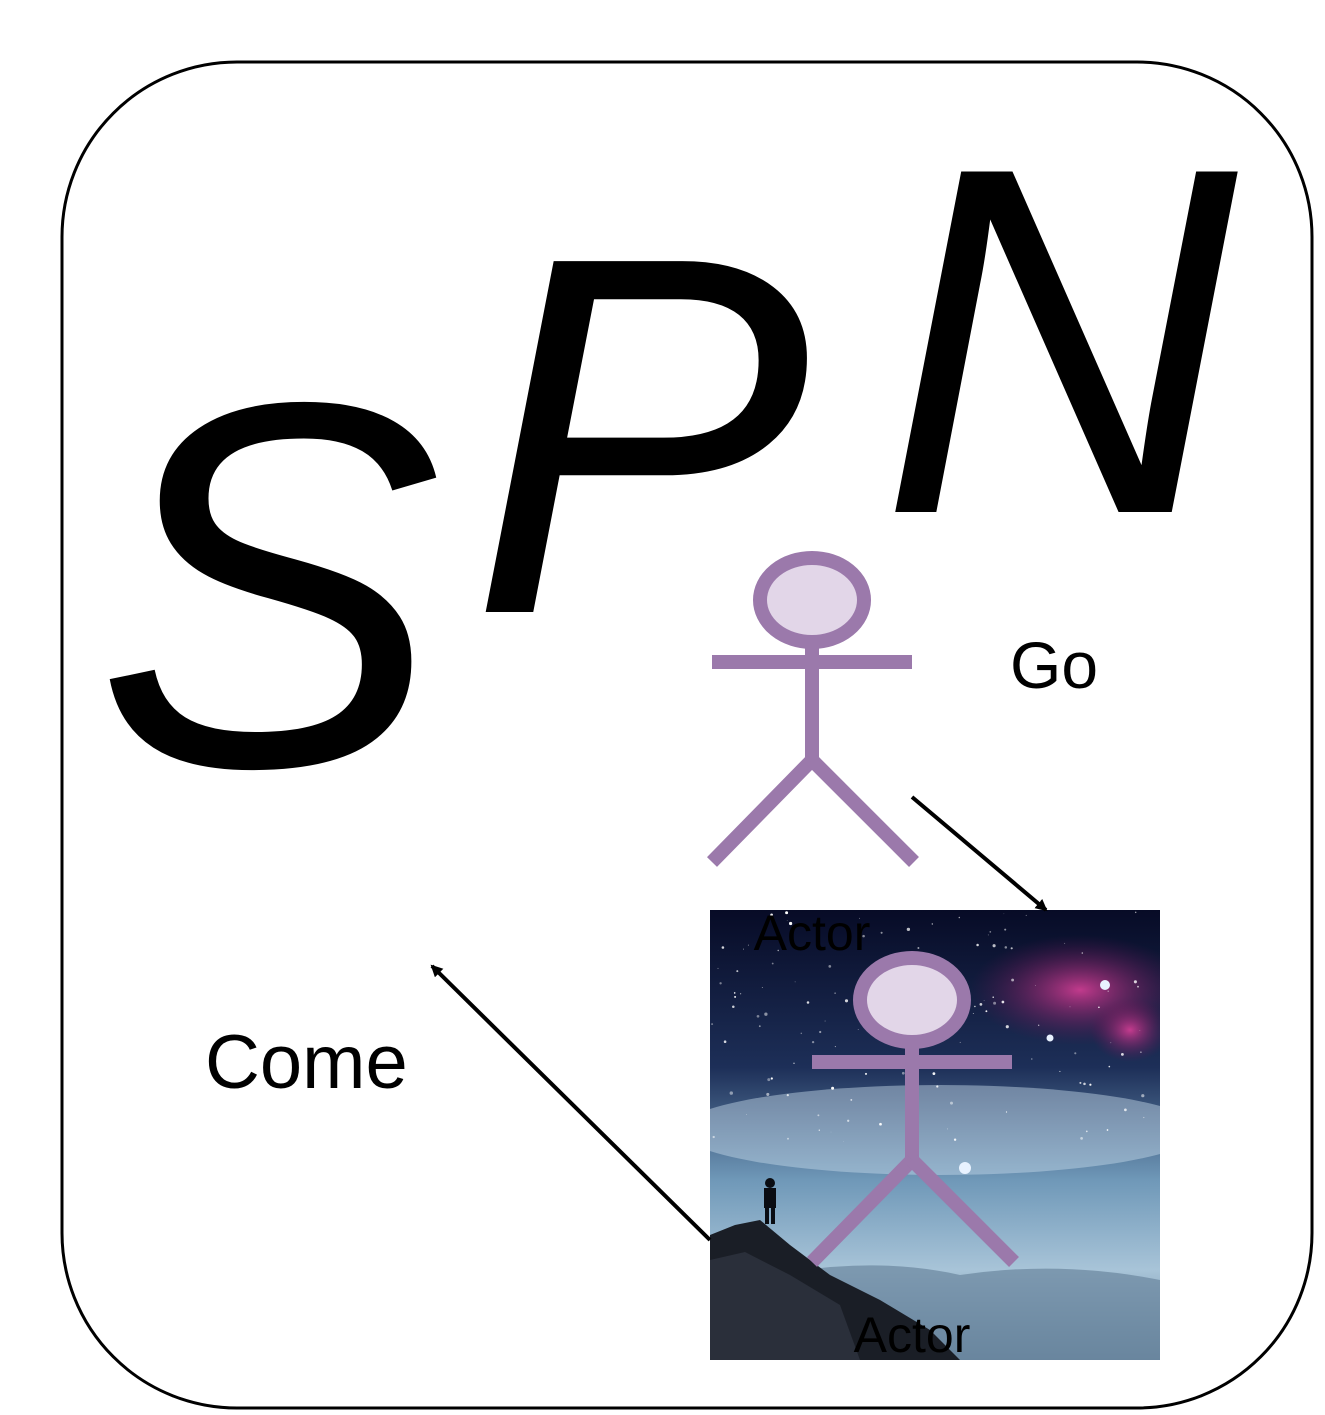 The image size is (1325, 1415). What do you see at coordinates (1062, 340) in the screenshot?
I see `logo-letter-n: N` at bounding box center [1062, 340].